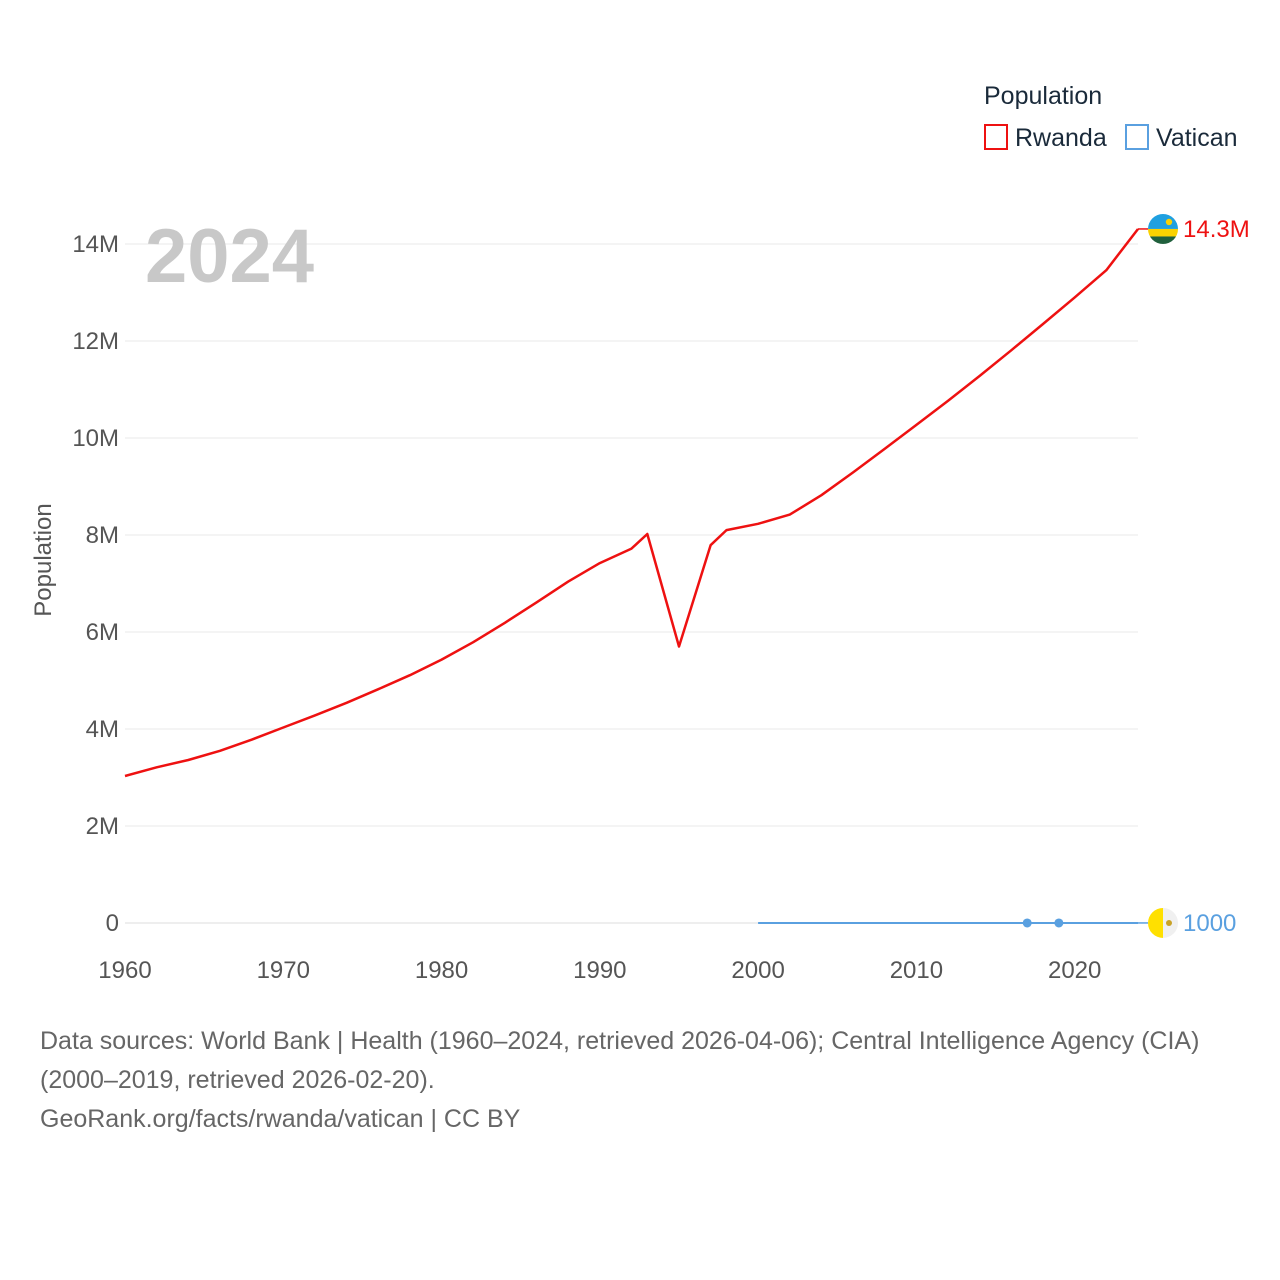 Image resolution: width=1280 pixels, height=1280 pixels. Describe the element at coordinates (916, 970) in the screenshot. I see `x-tick-label: 2010` at that location.